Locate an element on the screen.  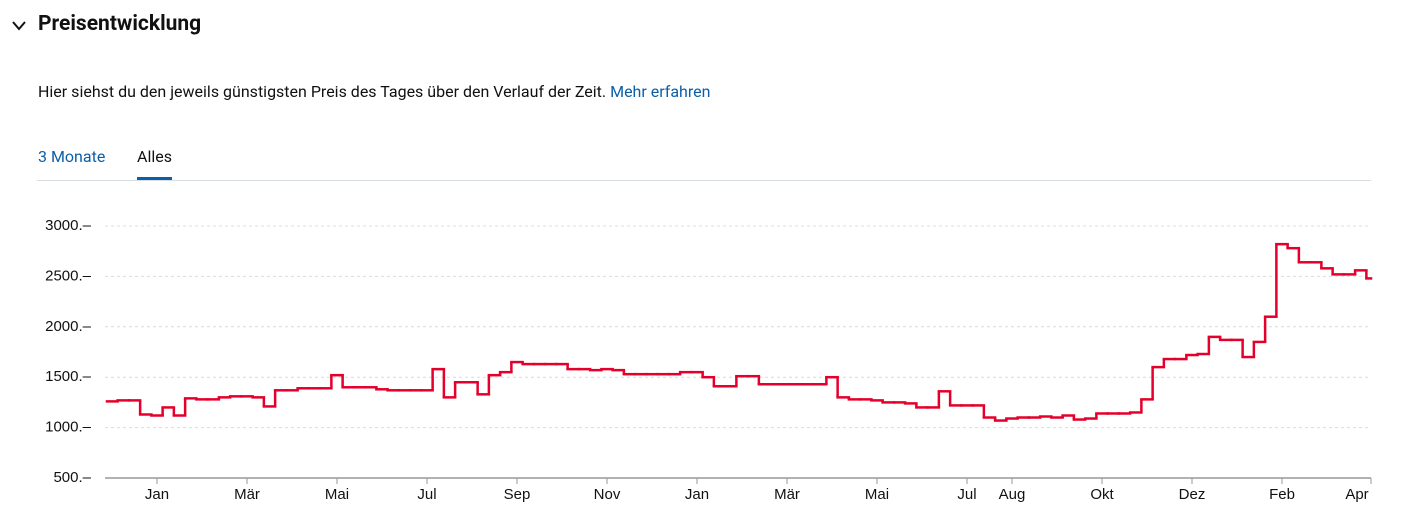
y-tick-label: 2500.– is located at coordinates (68, 275).